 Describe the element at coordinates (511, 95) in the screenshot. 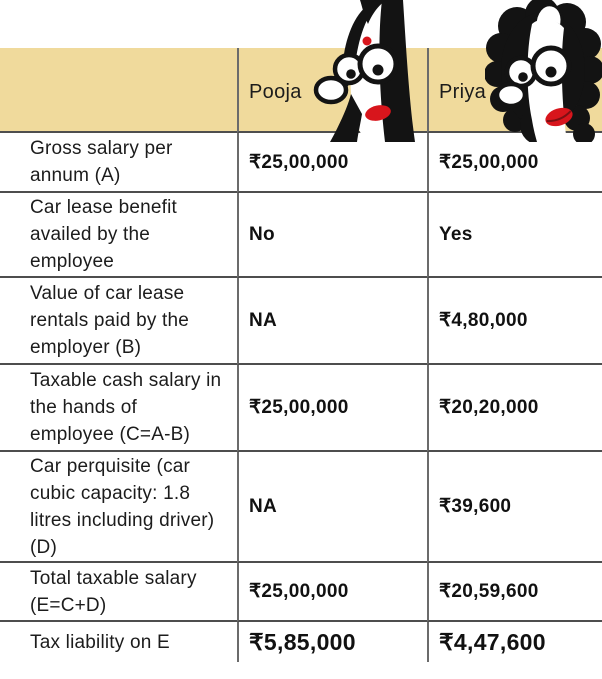

I see `priya-nose` at that location.